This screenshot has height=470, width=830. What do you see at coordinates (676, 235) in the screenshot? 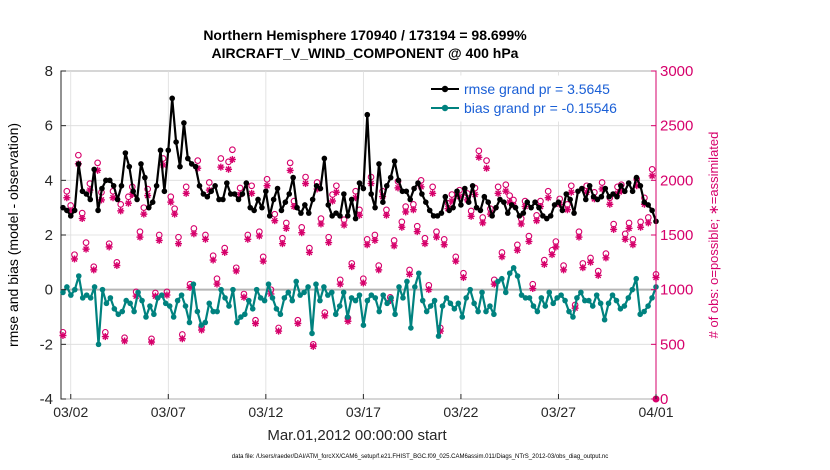
I see `right-tick-label: 1500` at bounding box center [676, 235].